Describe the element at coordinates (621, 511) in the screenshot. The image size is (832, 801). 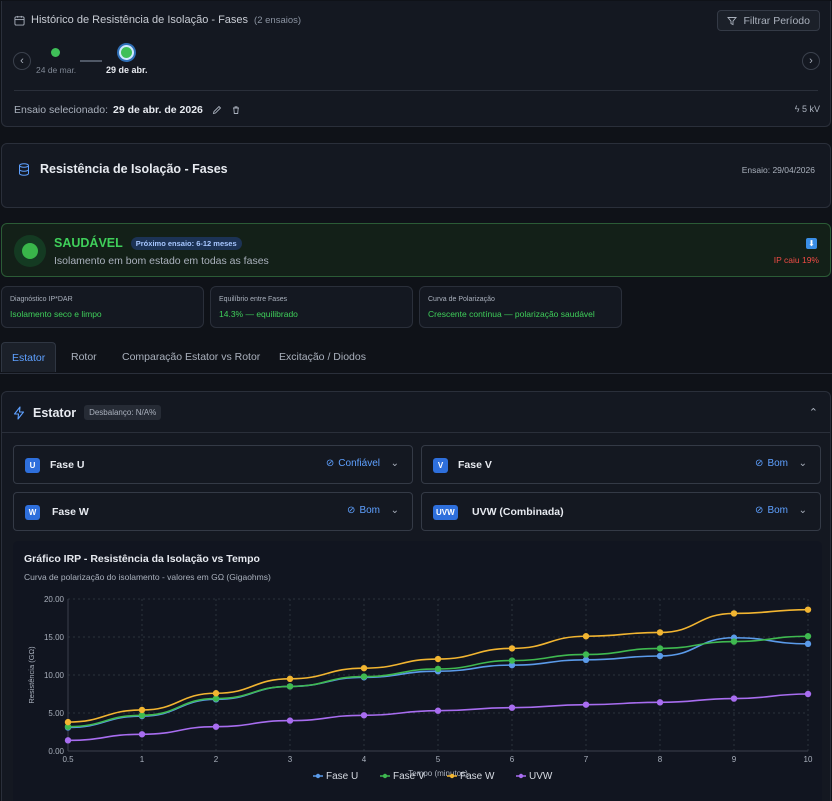
I see `phase-card-uvw: UVW UVW (Combinada) ⊘ Bom ⌄` at that location.